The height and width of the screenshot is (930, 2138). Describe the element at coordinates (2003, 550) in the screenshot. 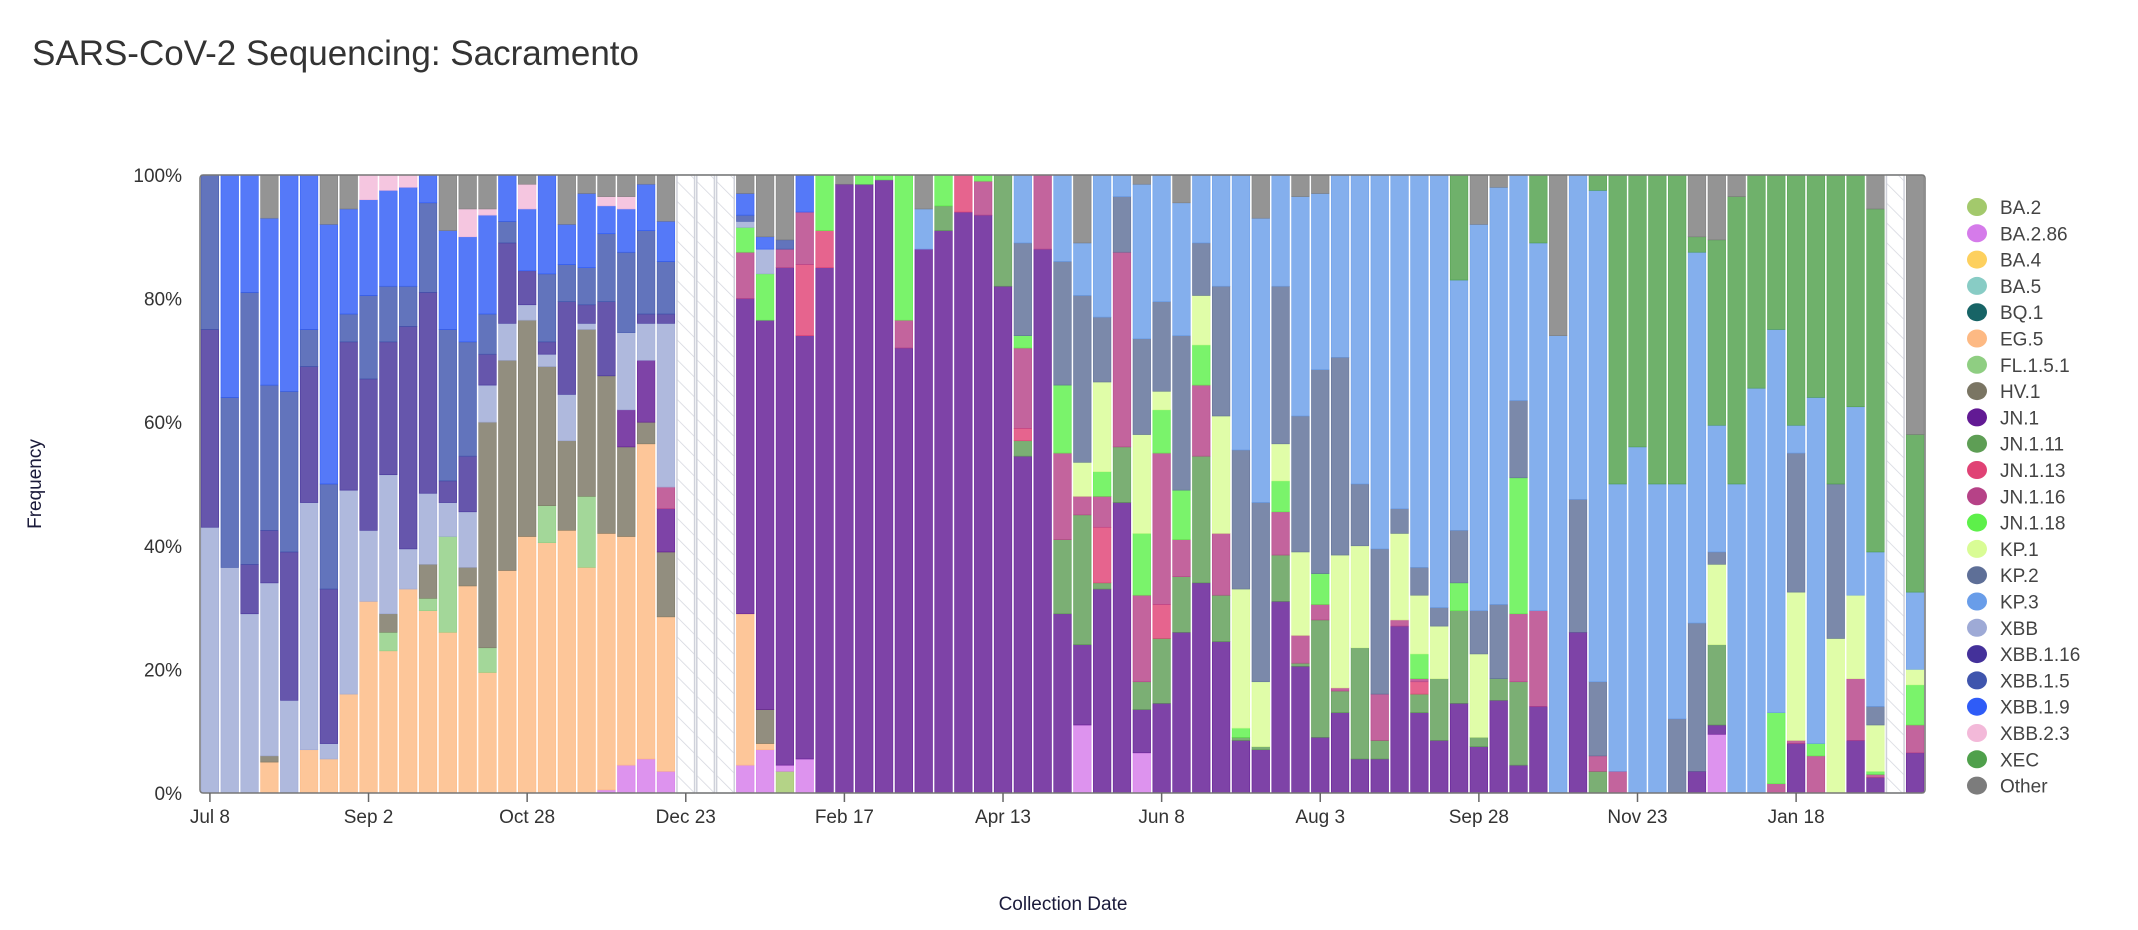

I see `legend-item-kp-1: KP.1` at that location.